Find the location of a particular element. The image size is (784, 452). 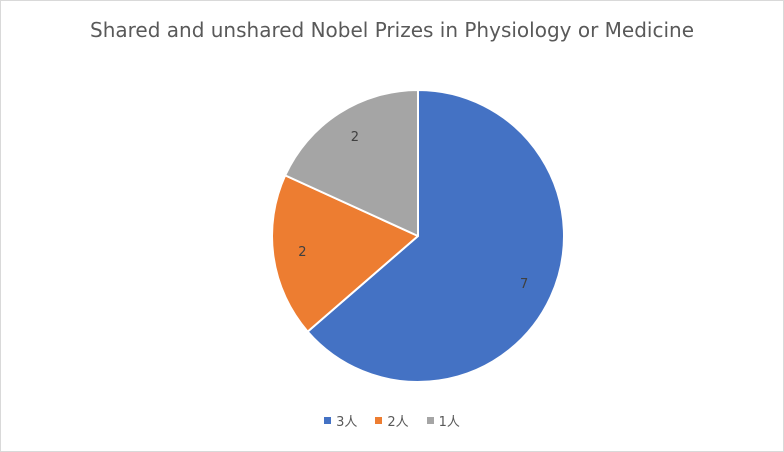

legend-item-1: 1人 is located at coordinates (443, 420).